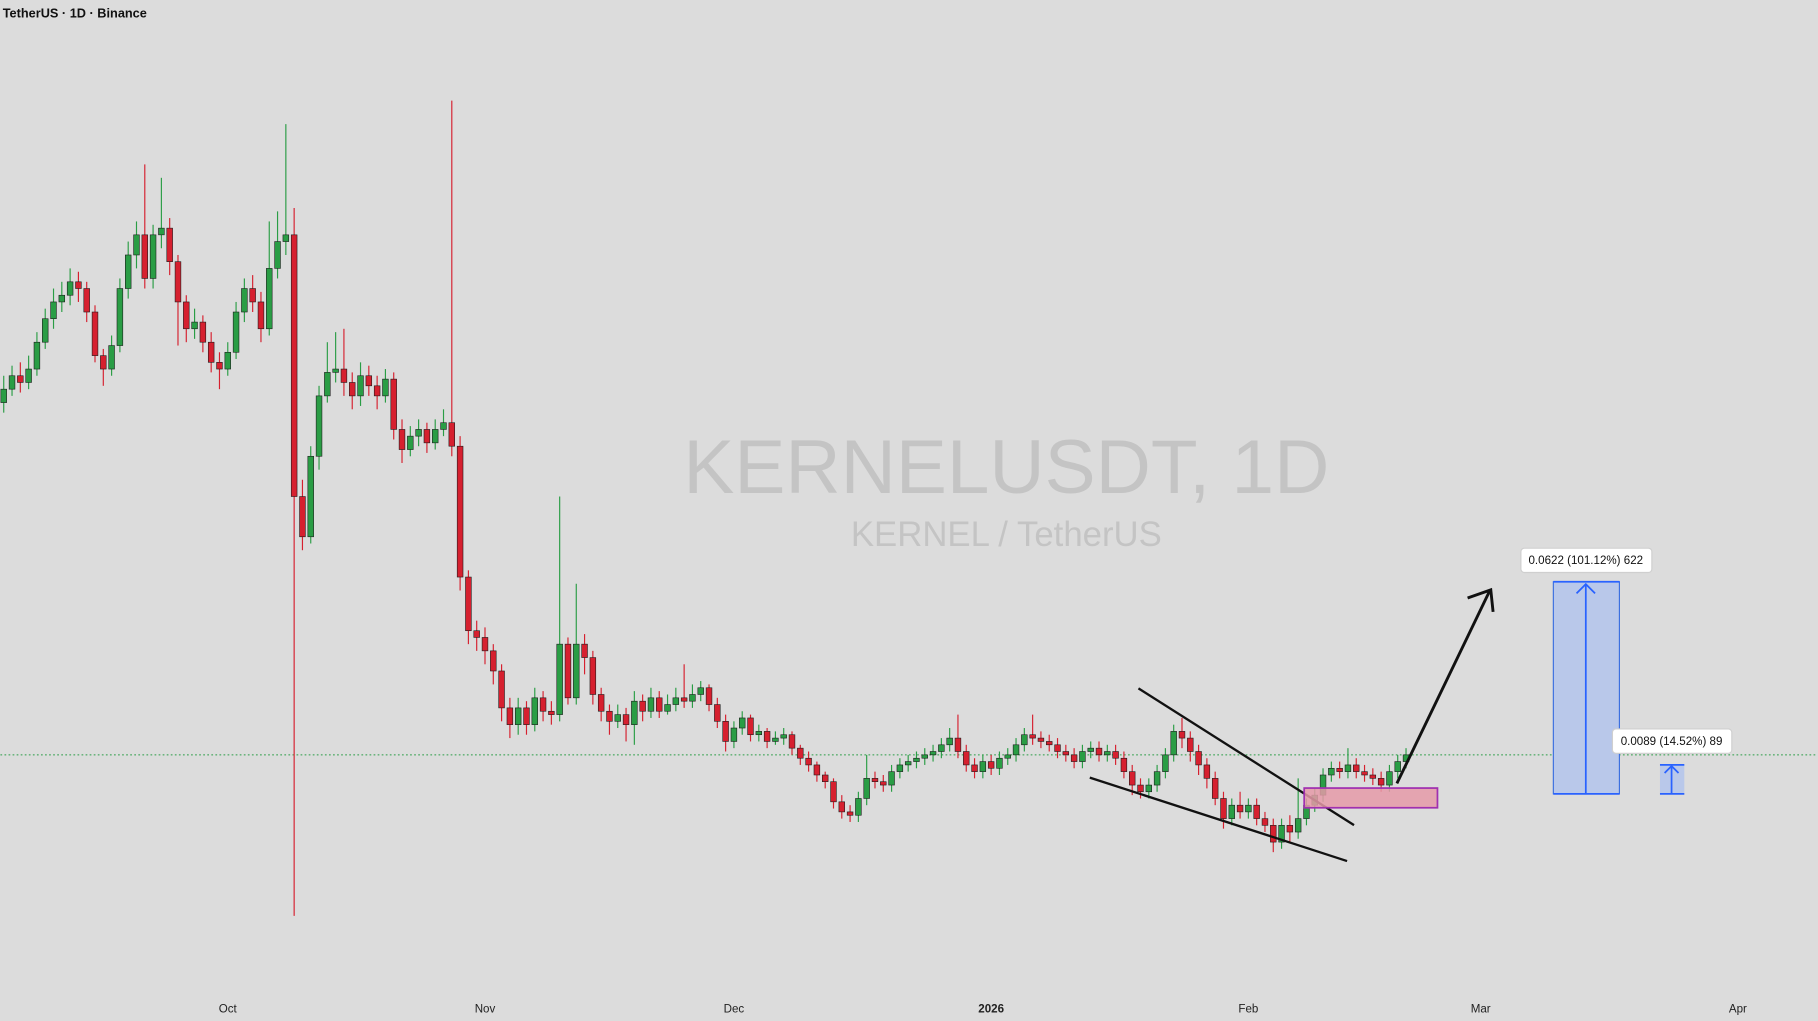  I want to click on drawings: 0.0622 (101.12%) 622 0.0089 (14.52%) 89, so click(1411, 705).